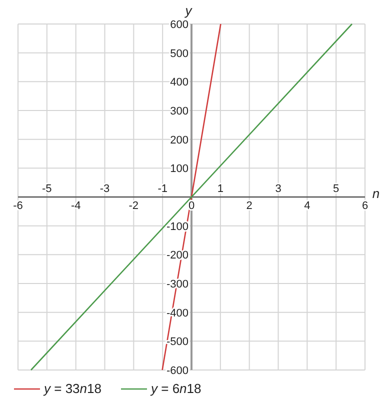 This screenshot has width=384, height=408. Describe the element at coordinates (179, 82) in the screenshot. I see `y-tick-label: 400` at that location.